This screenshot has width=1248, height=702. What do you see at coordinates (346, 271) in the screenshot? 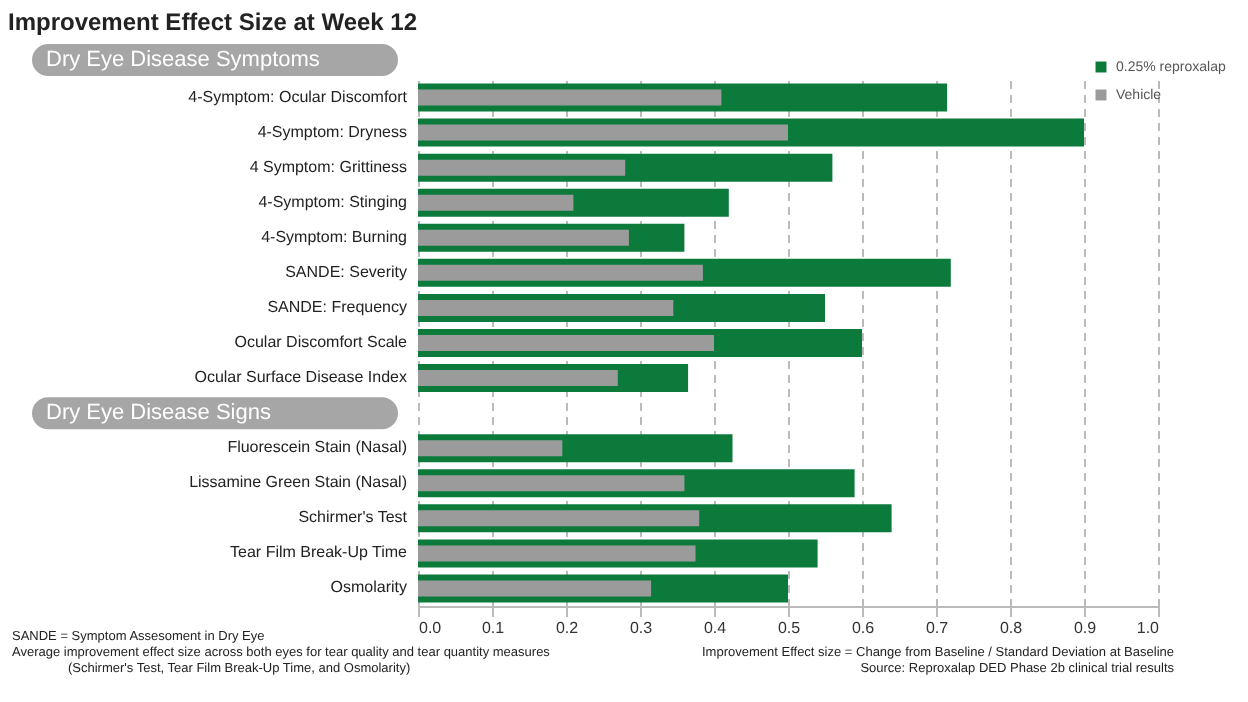
I see `y-tick-label: SANDE: Severity` at bounding box center [346, 271].